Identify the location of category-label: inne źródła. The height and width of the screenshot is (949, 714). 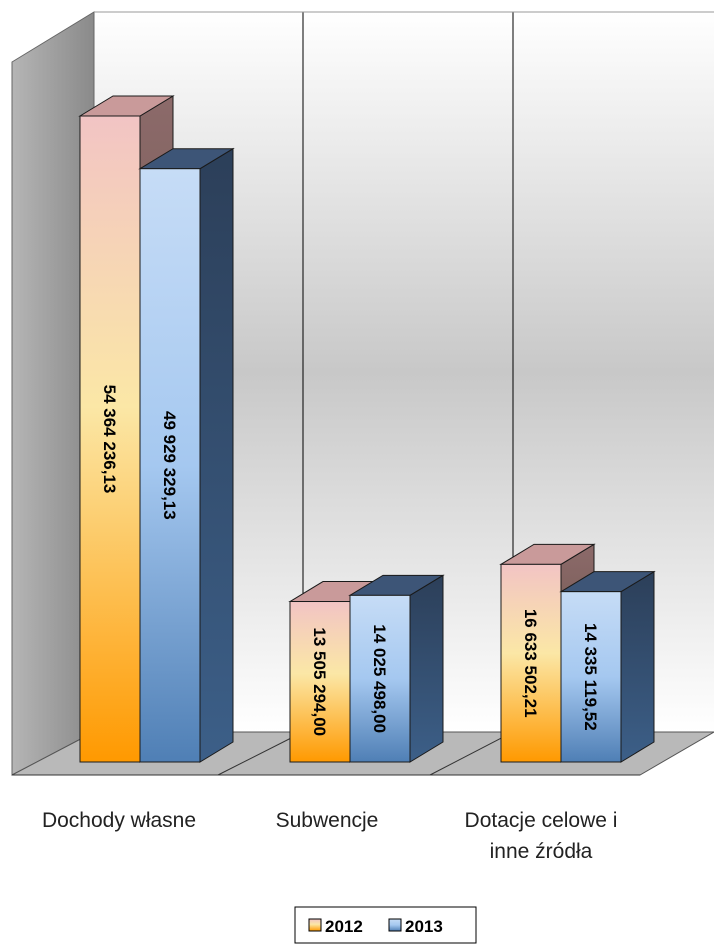
(541, 851).